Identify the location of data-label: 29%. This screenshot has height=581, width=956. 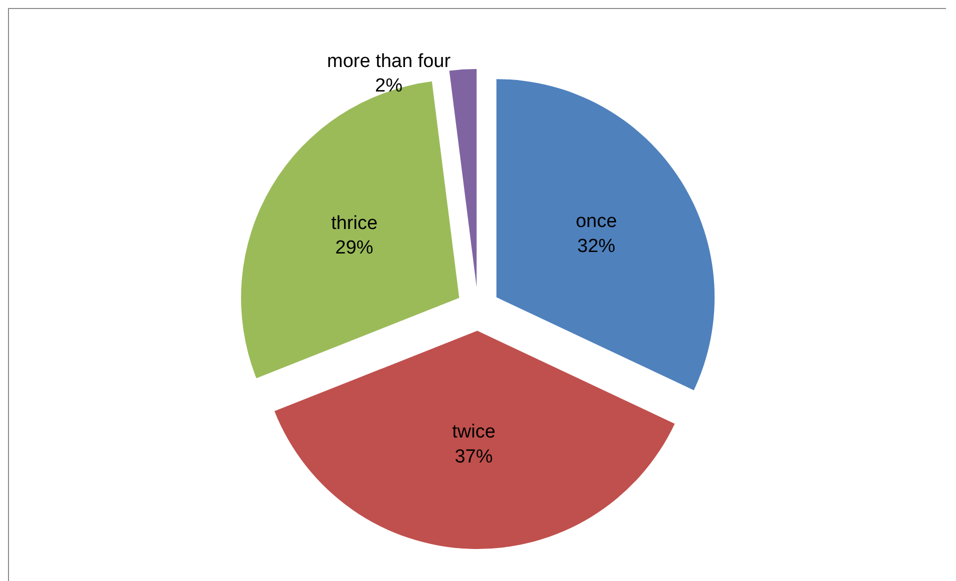
(354, 248).